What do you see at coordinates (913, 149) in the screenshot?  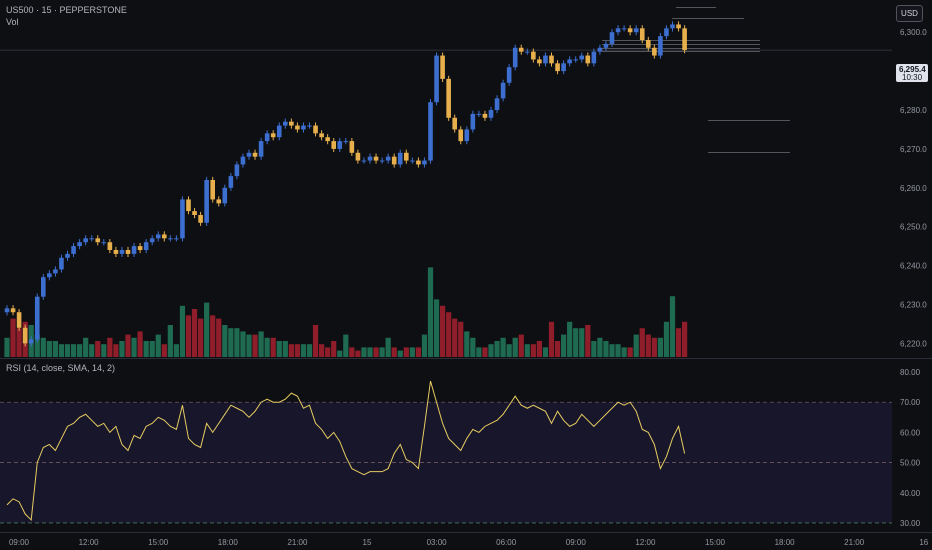 I see `price-tick-label: 6,270.0` at bounding box center [913, 149].